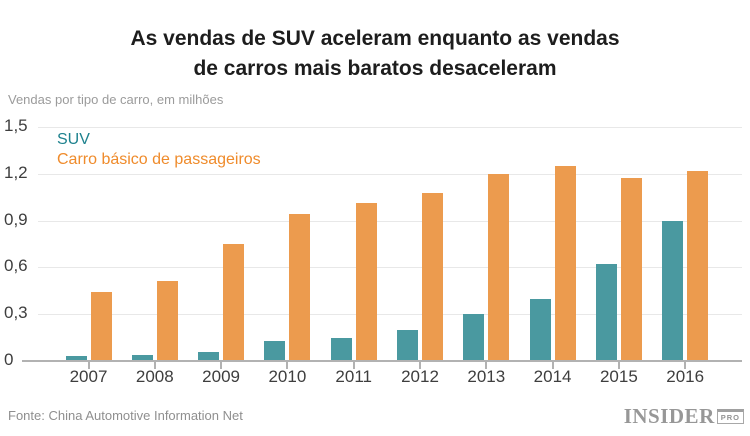 The image size is (750, 436). I want to click on bar-suv-2016, so click(673, 290).